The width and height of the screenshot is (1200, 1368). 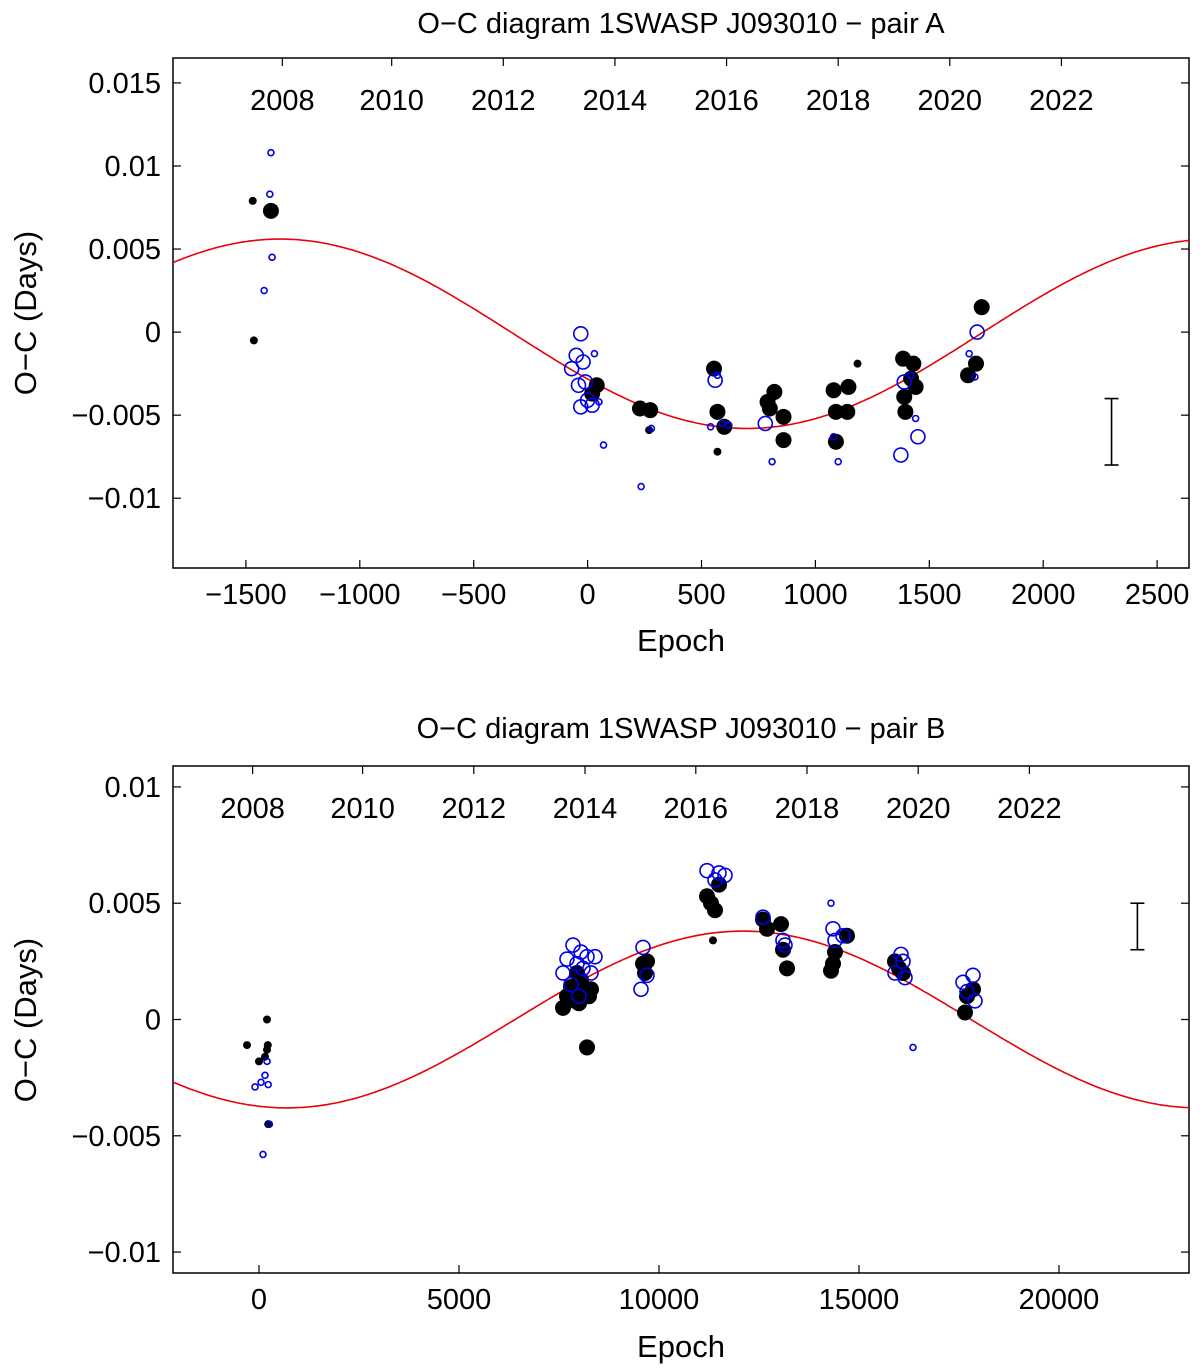 What do you see at coordinates (245, 595) in the screenshot?
I see `x-tick-label: −1500` at bounding box center [245, 595].